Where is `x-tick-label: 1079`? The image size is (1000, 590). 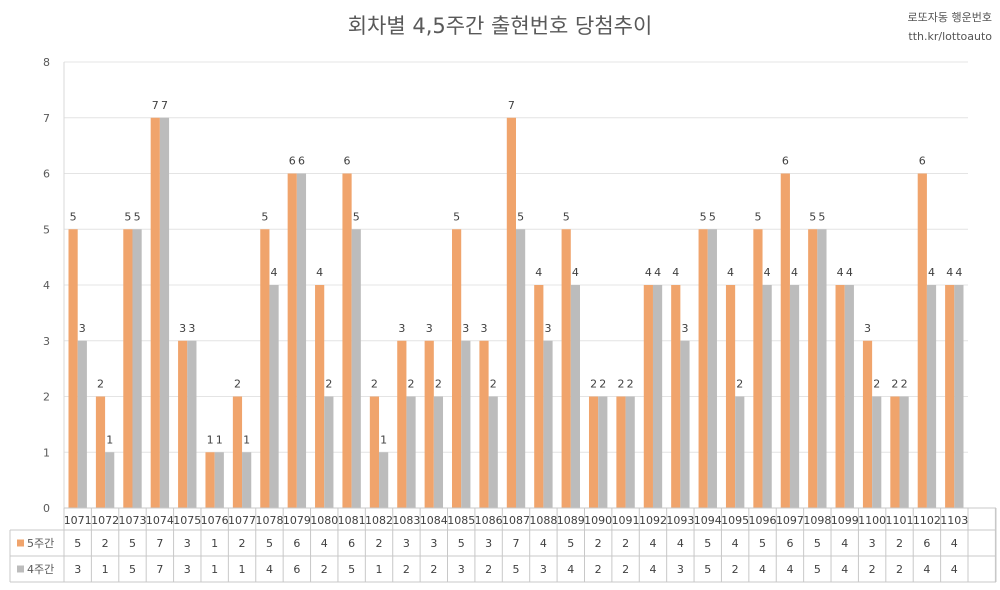
x-tick-label: 1079 is located at coordinates (297, 520).